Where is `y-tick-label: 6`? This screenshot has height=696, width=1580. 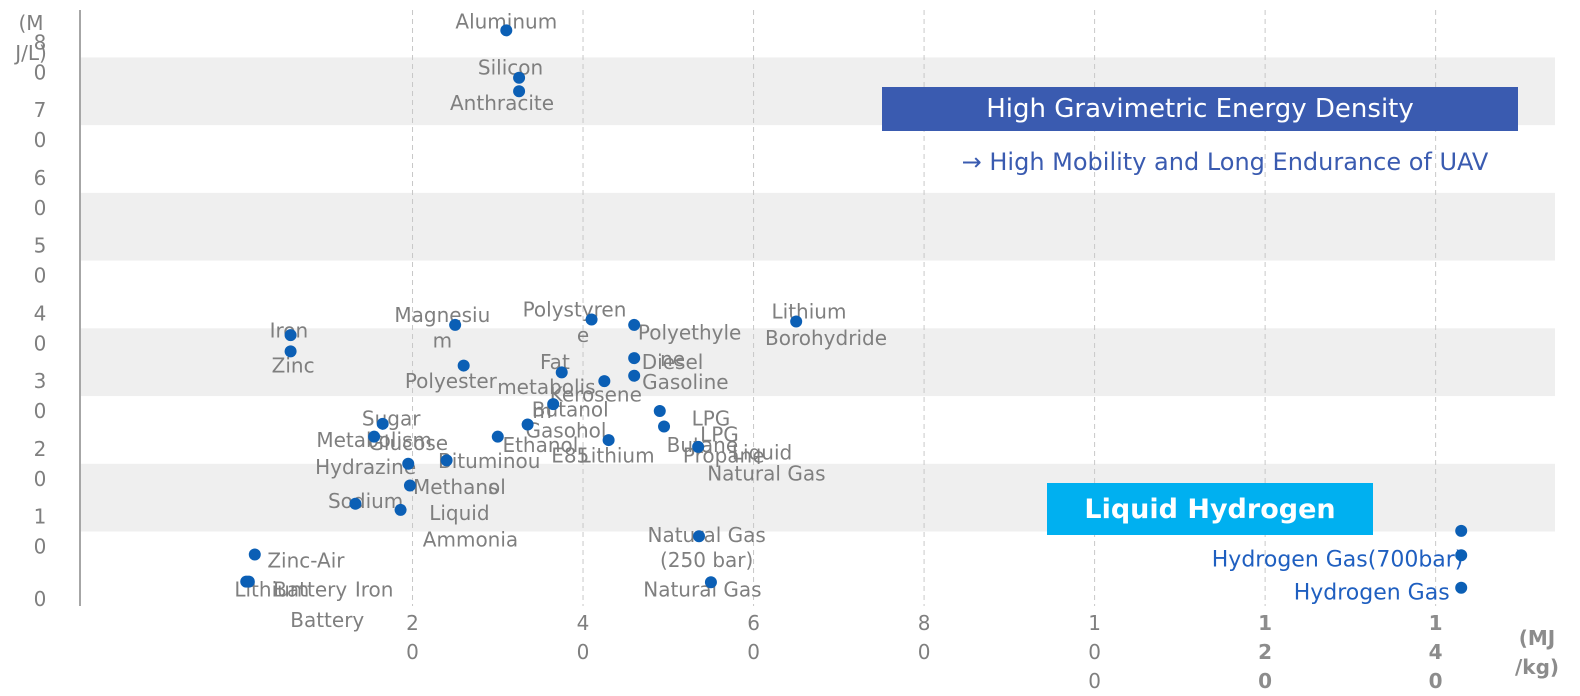 y-tick-label: 6 is located at coordinates (40, 178).